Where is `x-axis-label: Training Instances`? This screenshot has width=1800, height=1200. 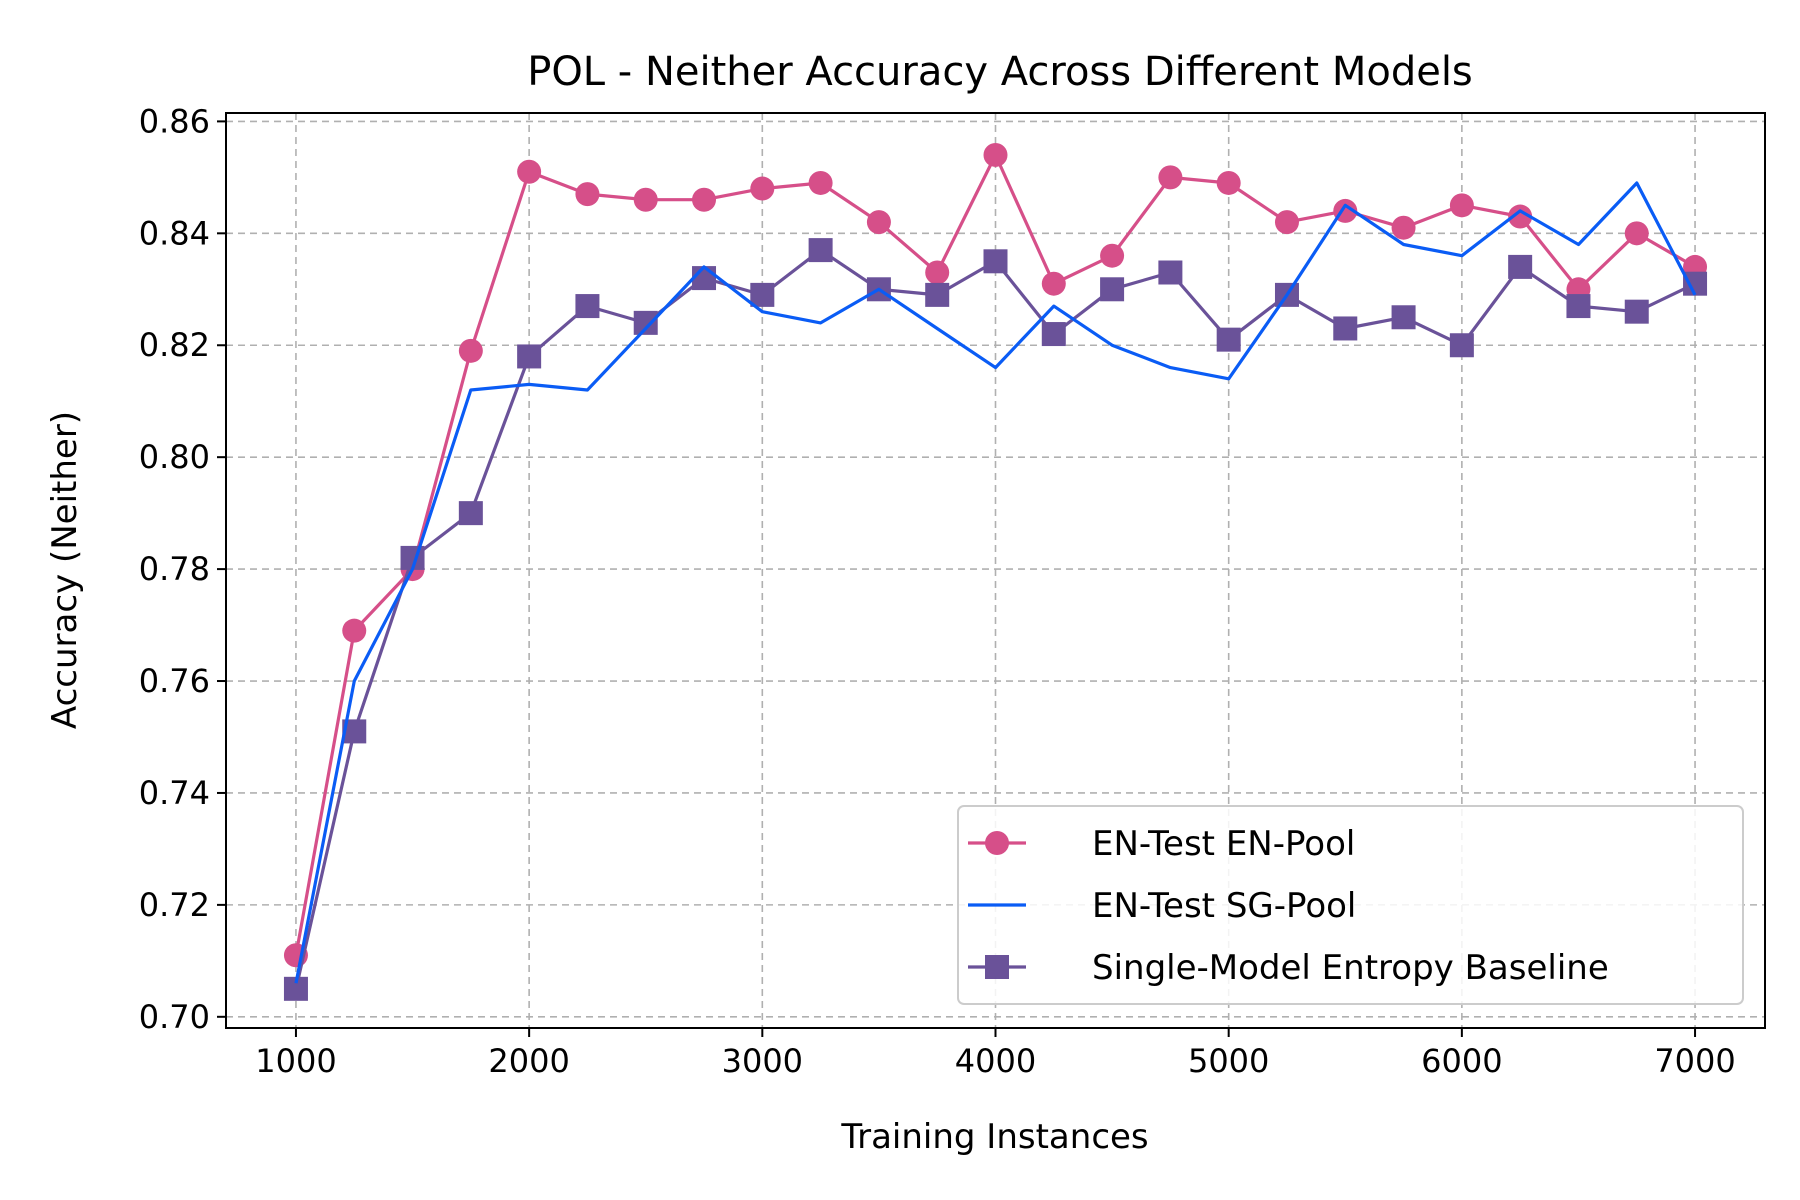
x-axis-label: Training Instances is located at coordinates (994, 1137).